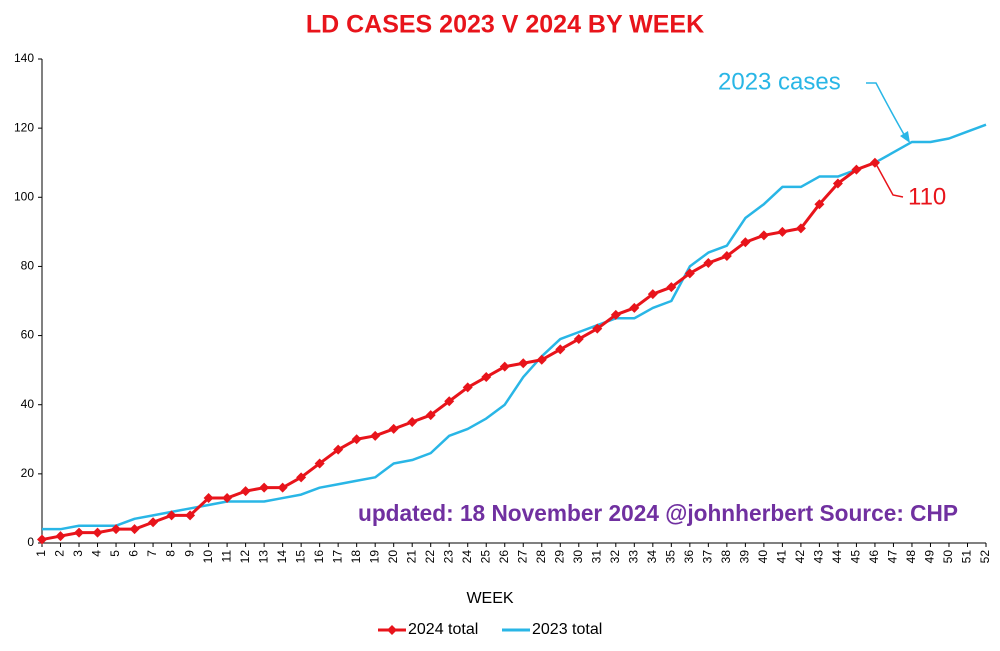 The image size is (1000, 651). What do you see at coordinates (30, 542) in the screenshot?
I see `y-tick-label: 0` at bounding box center [30, 542].